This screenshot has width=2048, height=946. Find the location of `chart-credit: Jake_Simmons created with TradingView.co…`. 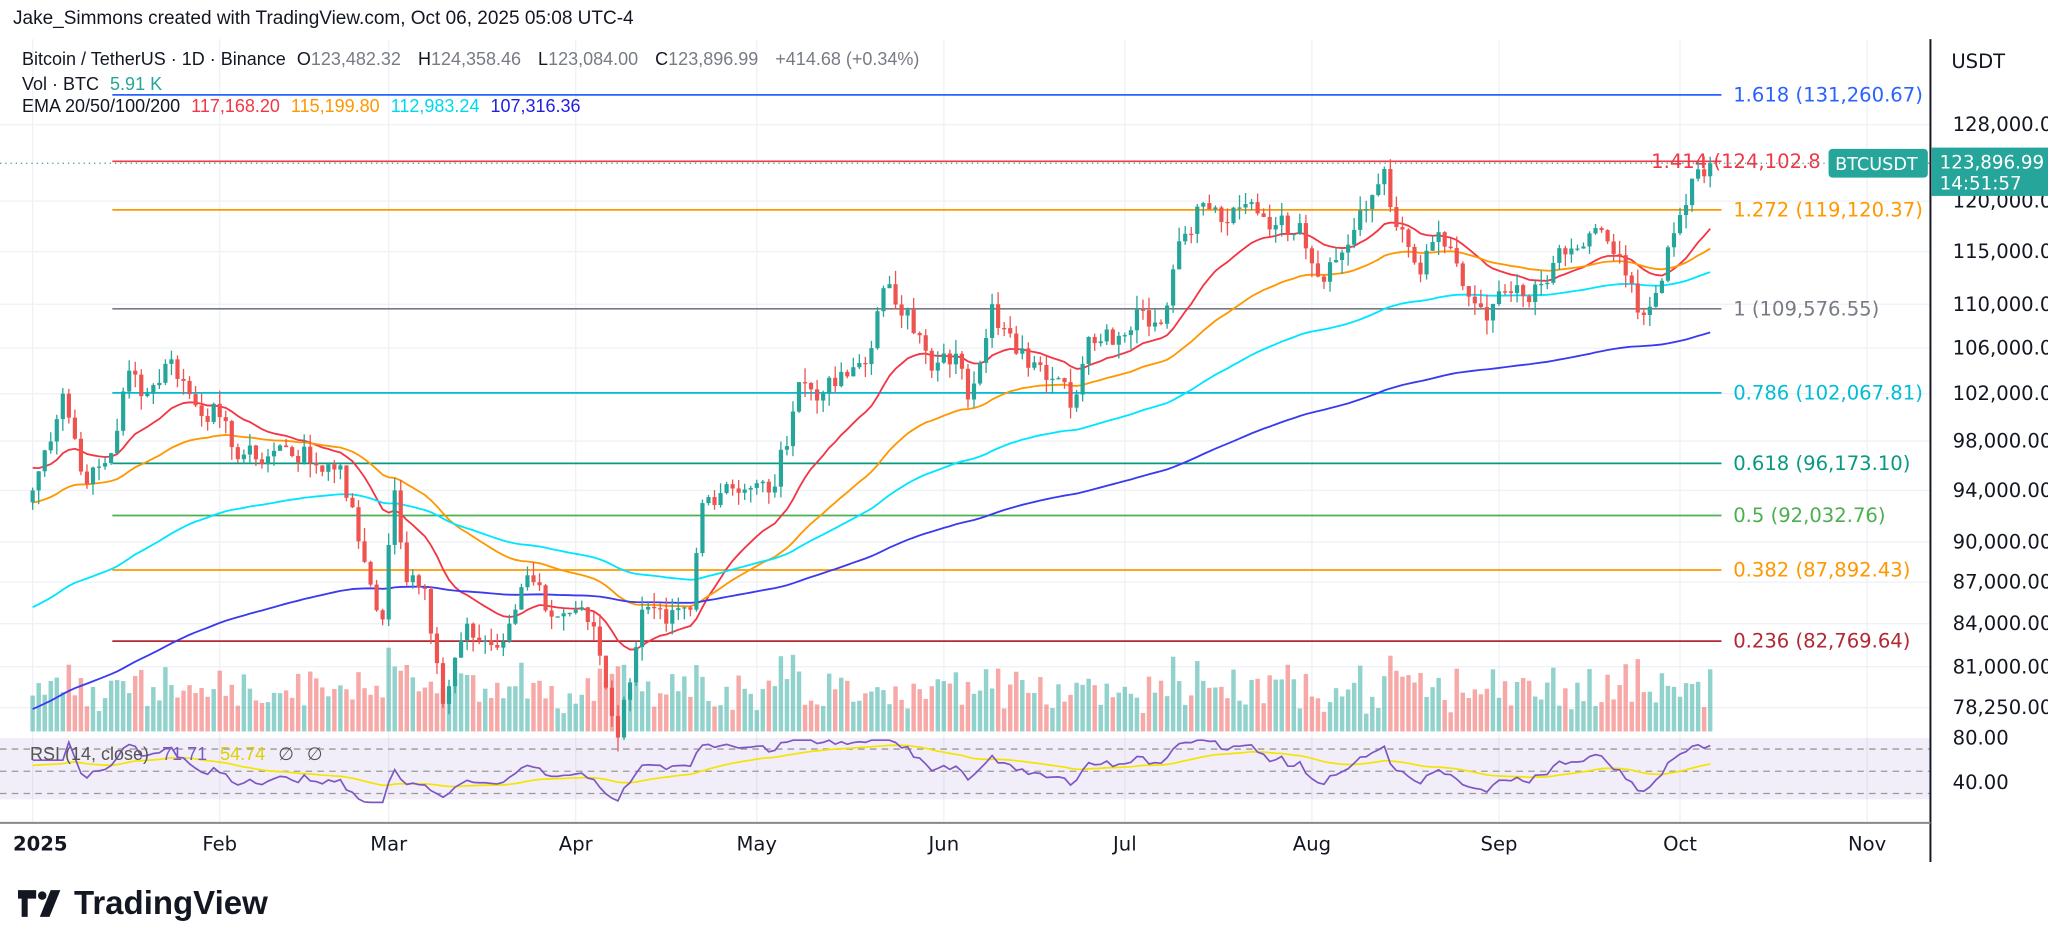

chart-credit: Jake_Simmons created with TradingView.co… is located at coordinates (323, 18).